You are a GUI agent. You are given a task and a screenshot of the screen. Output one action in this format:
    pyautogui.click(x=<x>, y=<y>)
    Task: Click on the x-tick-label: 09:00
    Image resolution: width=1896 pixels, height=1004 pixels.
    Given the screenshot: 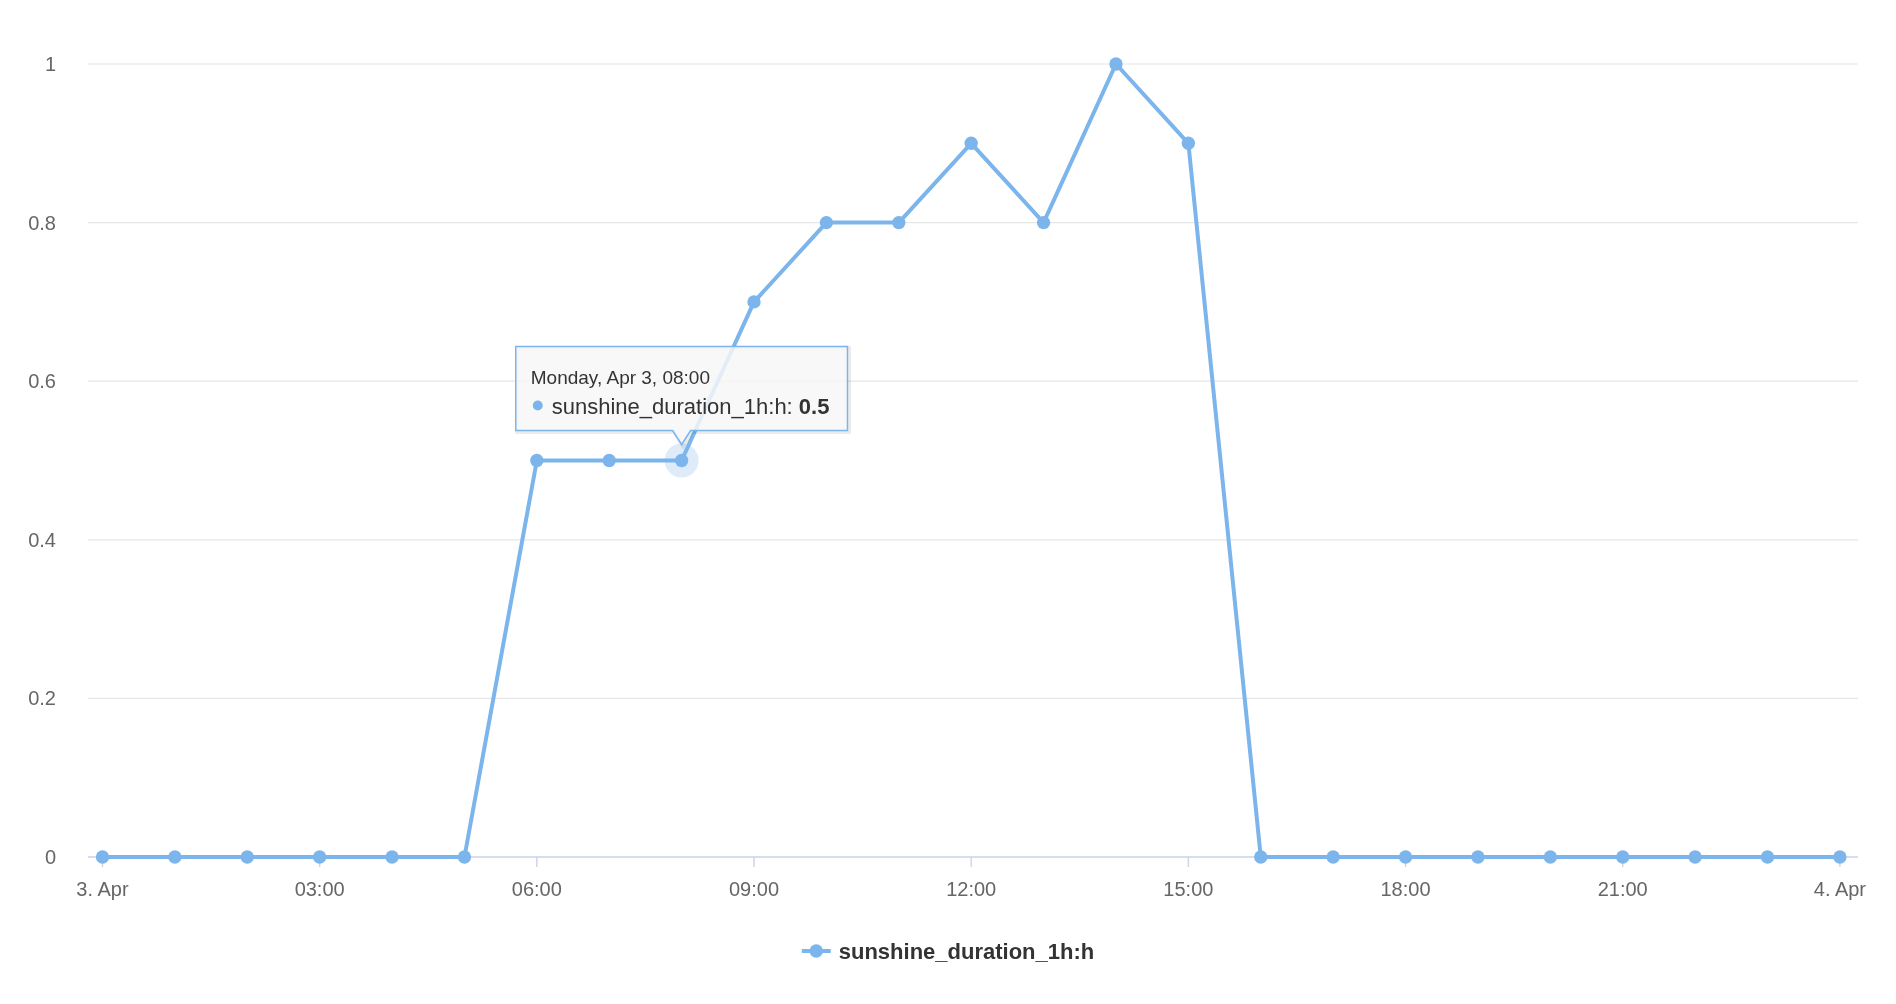 What is the action you would take?
    pyautogui.click(x=754, y=889)
    